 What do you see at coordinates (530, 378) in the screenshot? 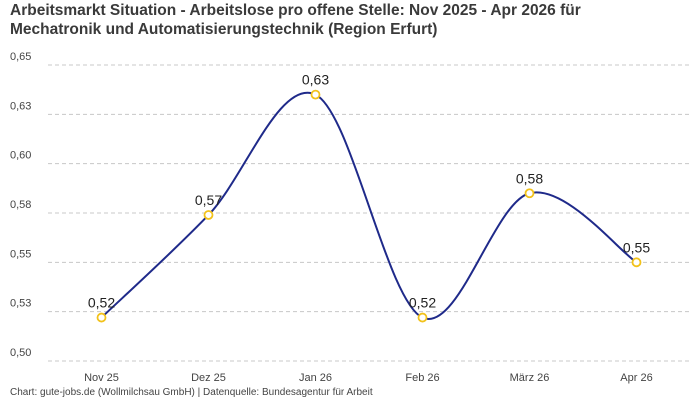
I see `x-tick-label: März 26` at bounding box center [530, 378].